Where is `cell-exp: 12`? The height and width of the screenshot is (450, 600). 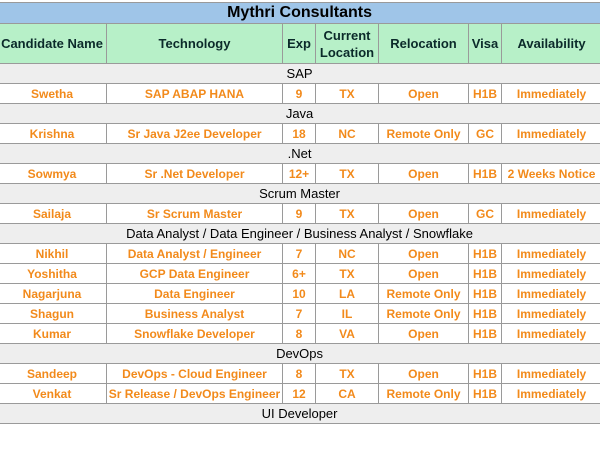 cell-exp: 12 is located at coordinates (299, 393).